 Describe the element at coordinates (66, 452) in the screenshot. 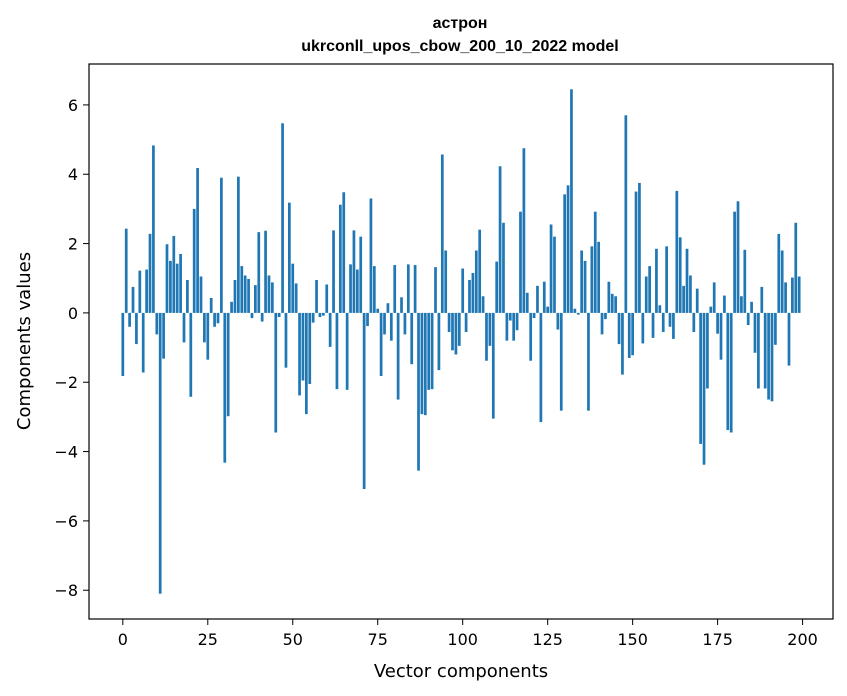

I see `y-tick-label: −4` at that location.